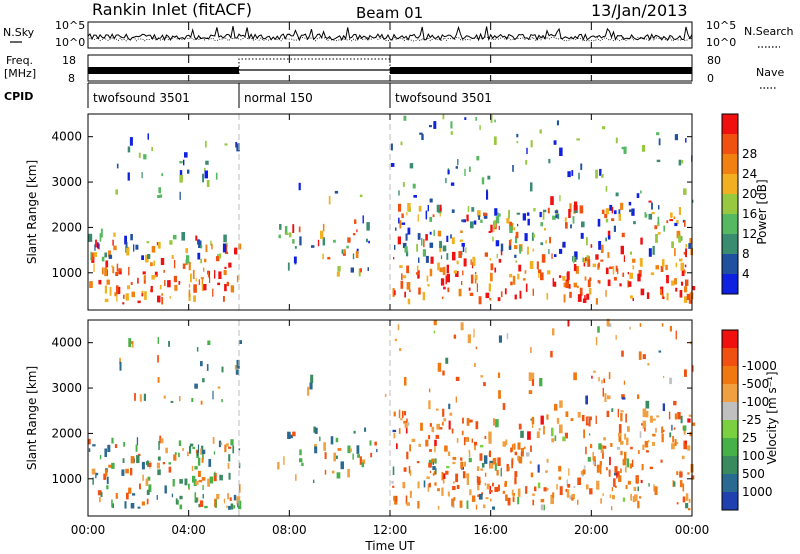  What do you see at coordinates (66, 137) in the screenshot?
I see `y-tick-label: 4000` at bounding box center [66, 137].